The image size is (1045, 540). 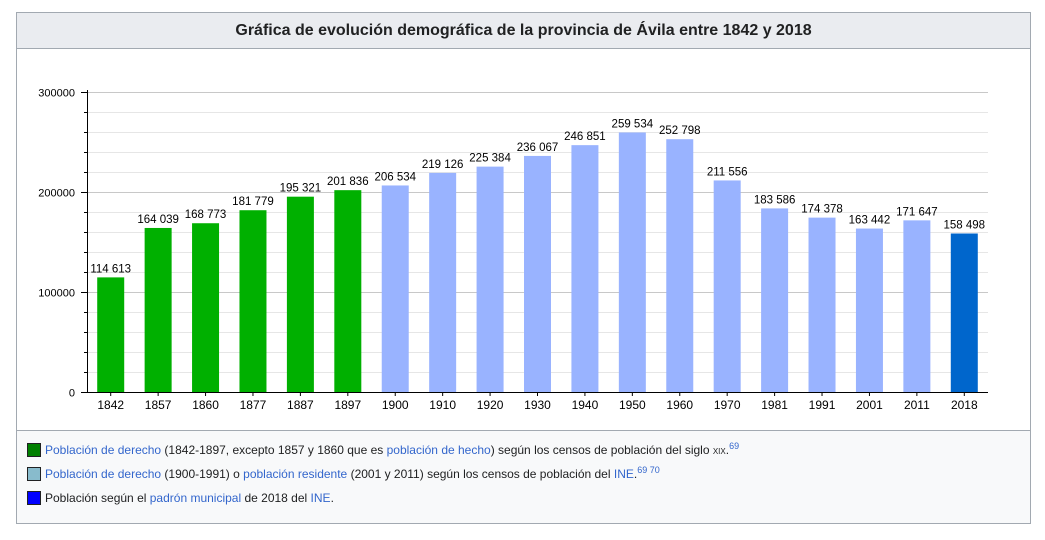 I want to click on x-tick-label: 1970, so click(x=727, y=405).